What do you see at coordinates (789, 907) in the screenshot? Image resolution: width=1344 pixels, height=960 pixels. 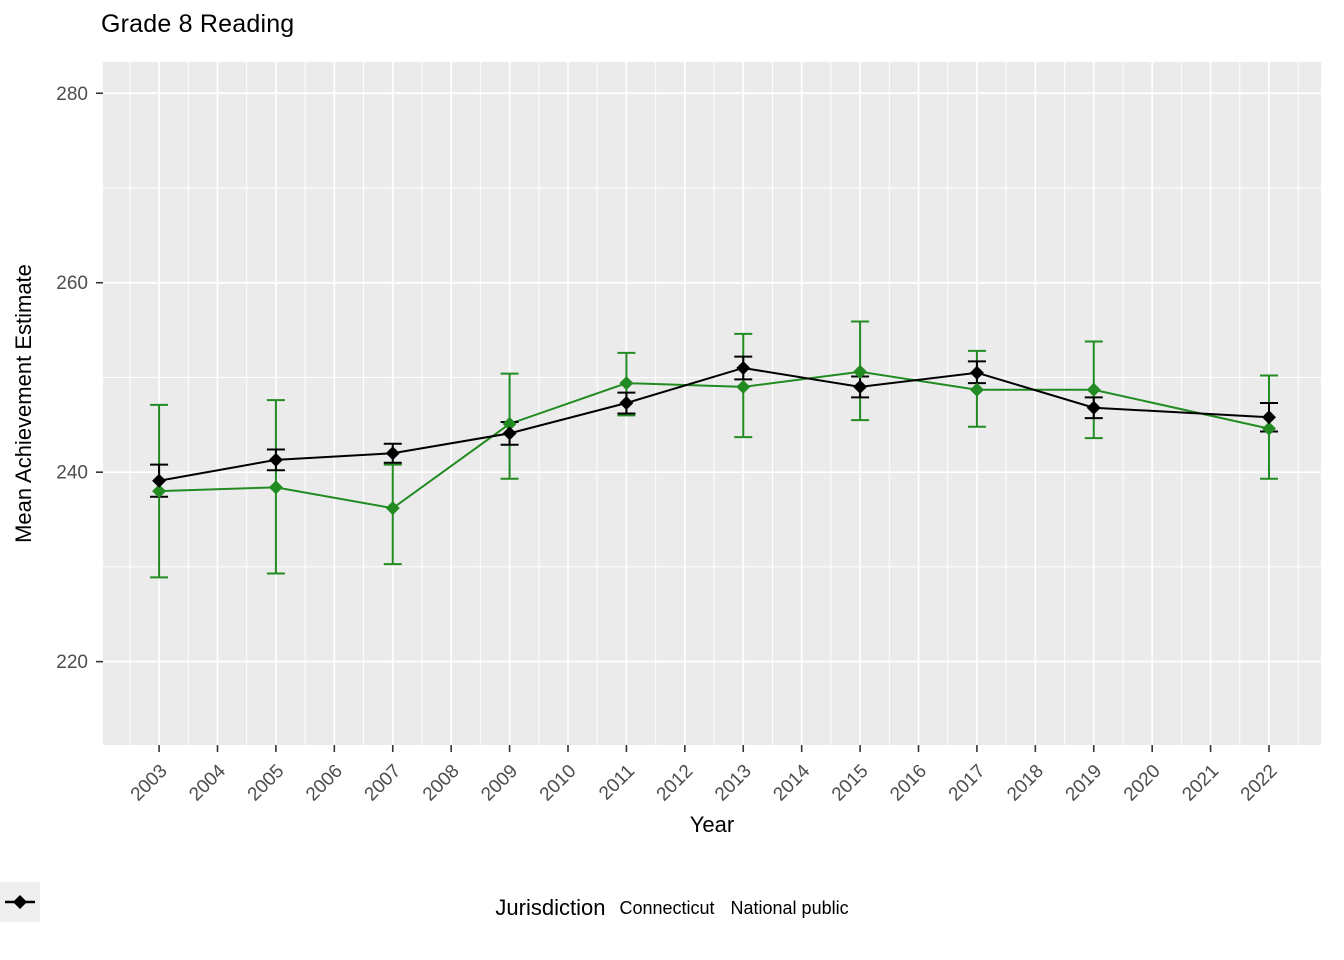 I see `legend-item-label: National public` at bounding box center [789, 907].